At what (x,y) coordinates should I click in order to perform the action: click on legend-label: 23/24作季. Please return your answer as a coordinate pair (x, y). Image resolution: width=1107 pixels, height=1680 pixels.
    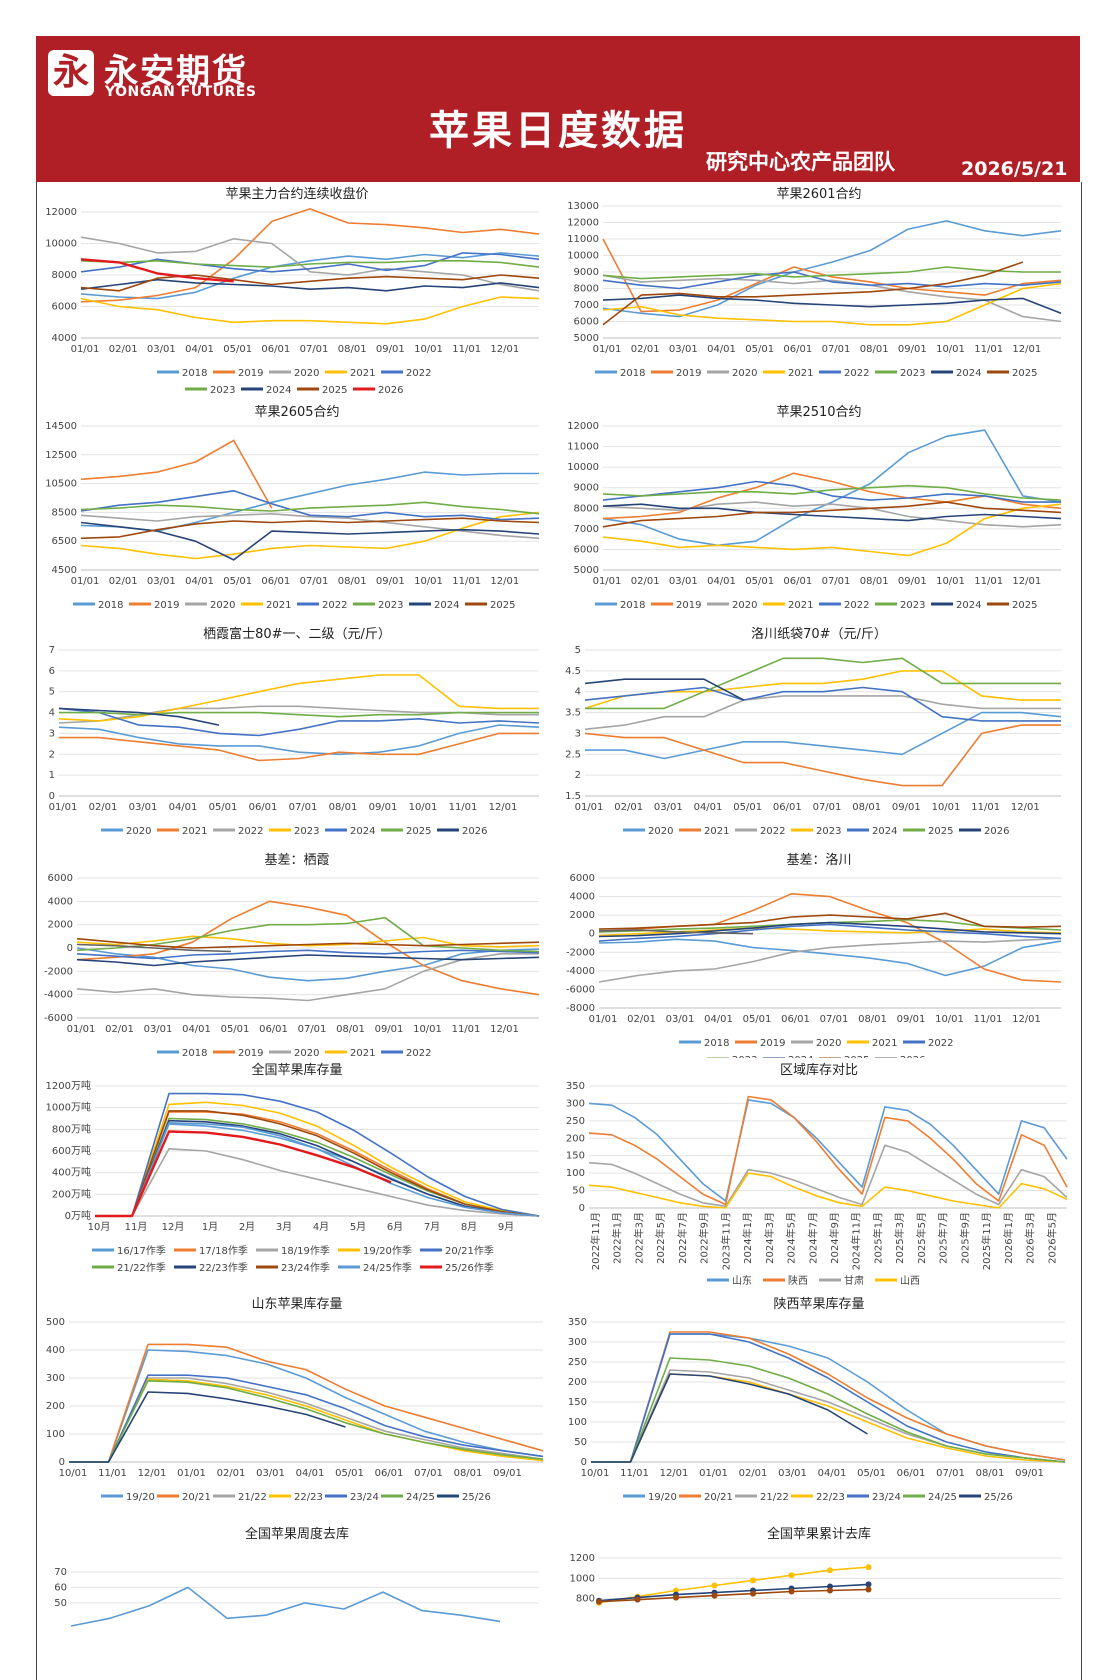
    Looking at the image, I should click on (305, 1268).